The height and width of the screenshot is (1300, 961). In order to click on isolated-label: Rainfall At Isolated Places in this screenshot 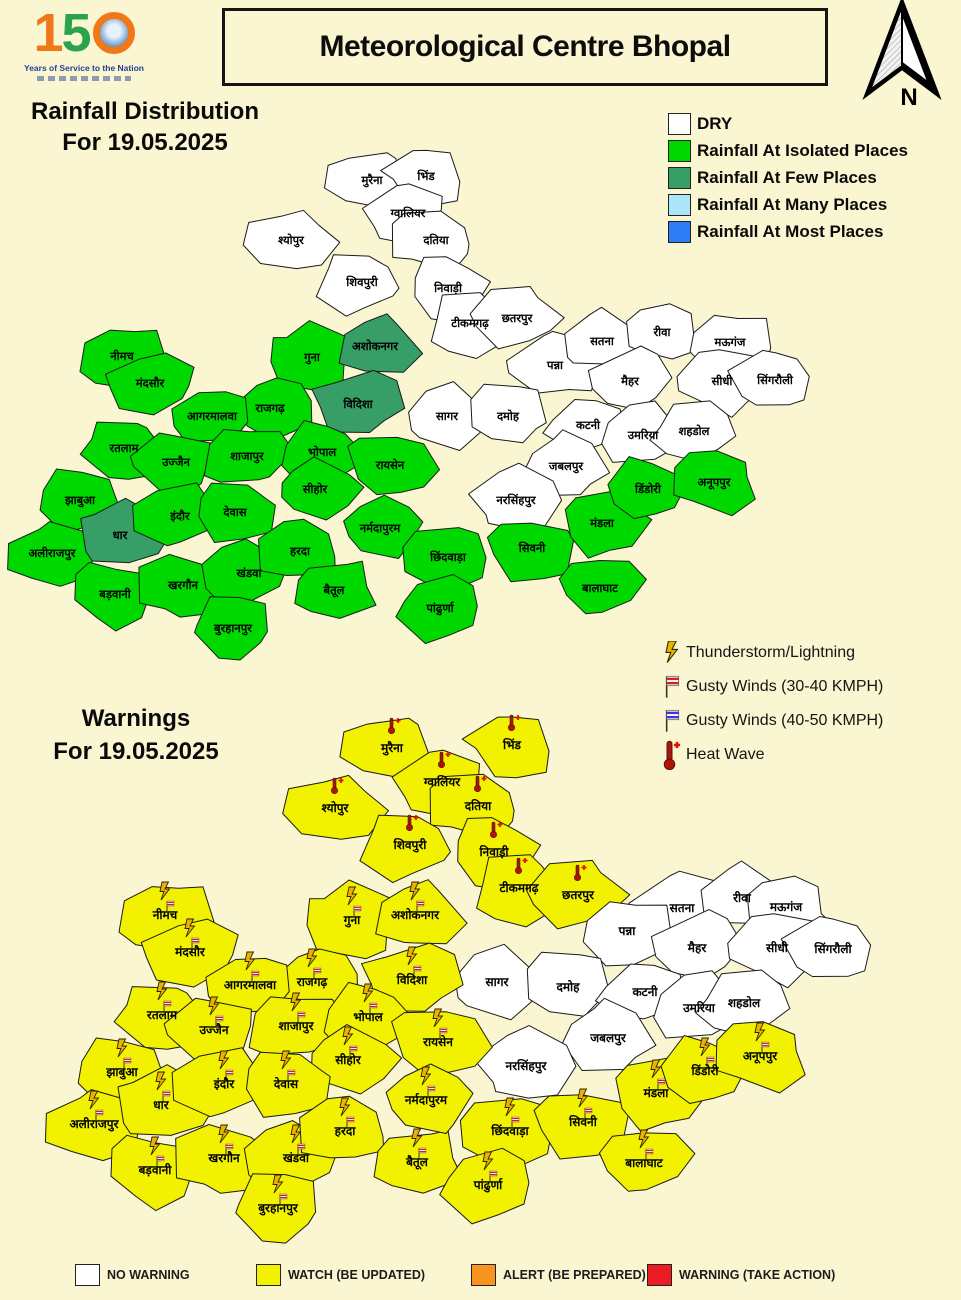, I will do `click(802, 150)`.